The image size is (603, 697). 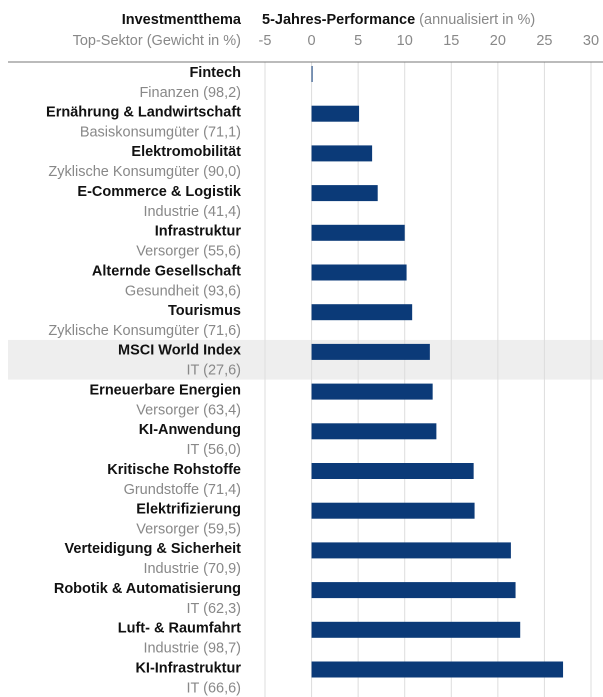 I want to click on x-tick-label: 25, so click(x=544, y=41).